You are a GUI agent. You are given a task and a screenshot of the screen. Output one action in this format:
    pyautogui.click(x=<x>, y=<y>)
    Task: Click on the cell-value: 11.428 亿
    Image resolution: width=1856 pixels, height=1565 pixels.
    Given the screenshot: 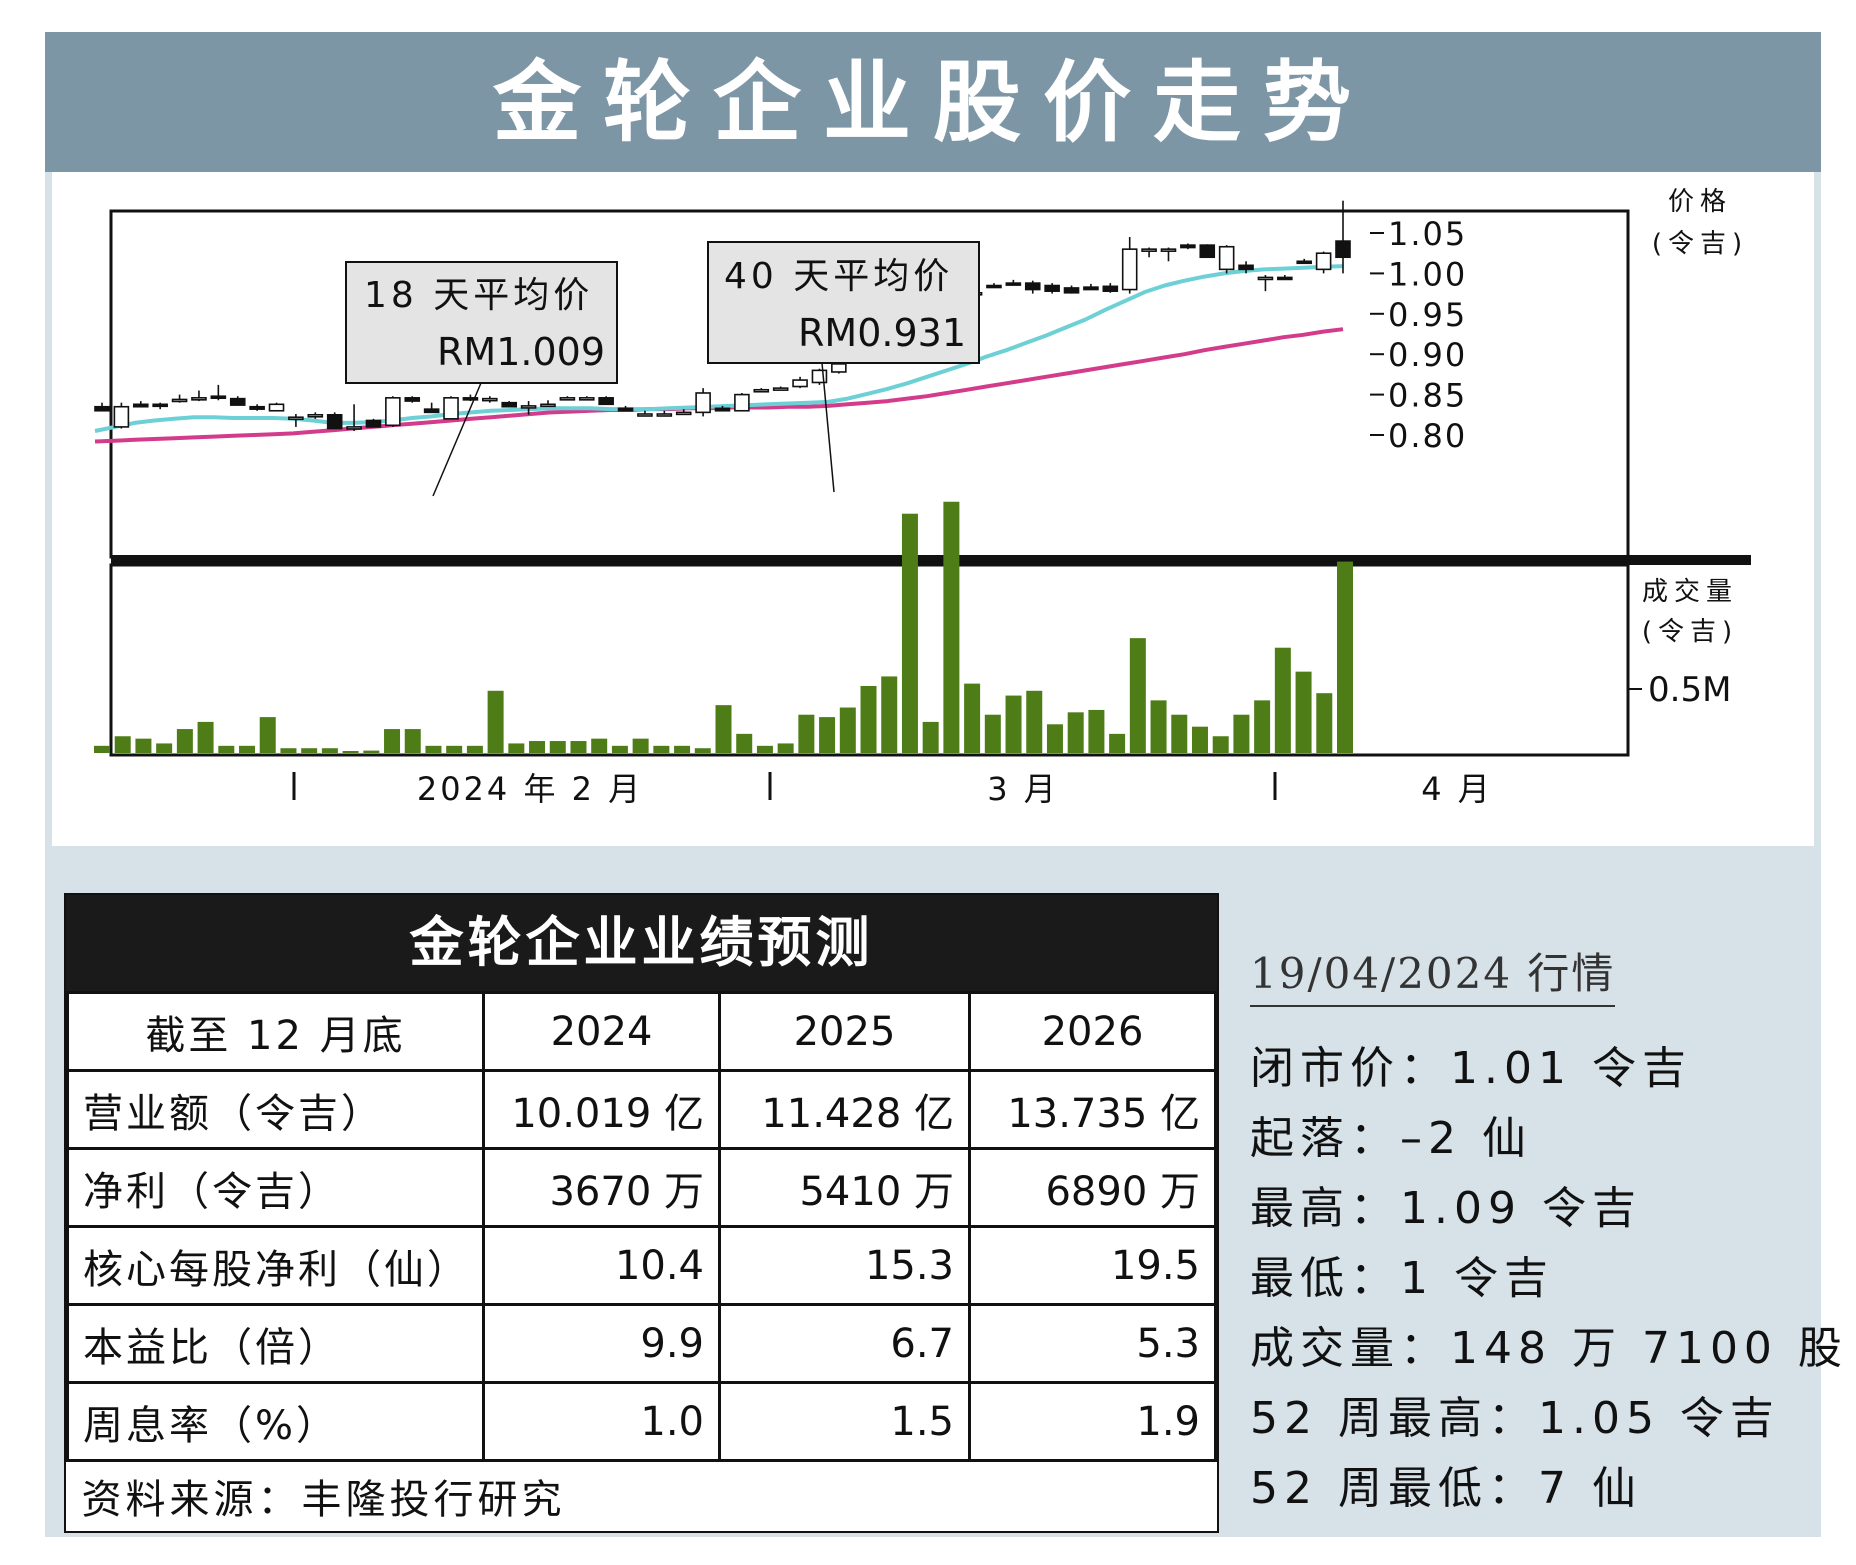 What is the action you would take?
    pyautogui.click(x=844, y=1109)
    